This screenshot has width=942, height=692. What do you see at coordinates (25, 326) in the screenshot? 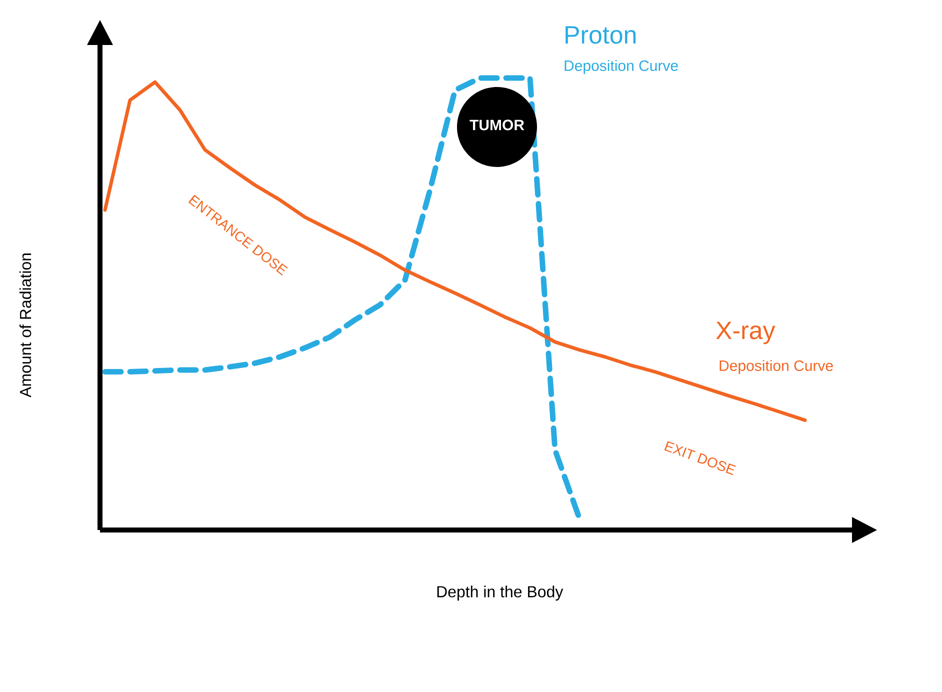
I see `y-axis-title: Amount of Radiation` at bounding box center [25, 326].